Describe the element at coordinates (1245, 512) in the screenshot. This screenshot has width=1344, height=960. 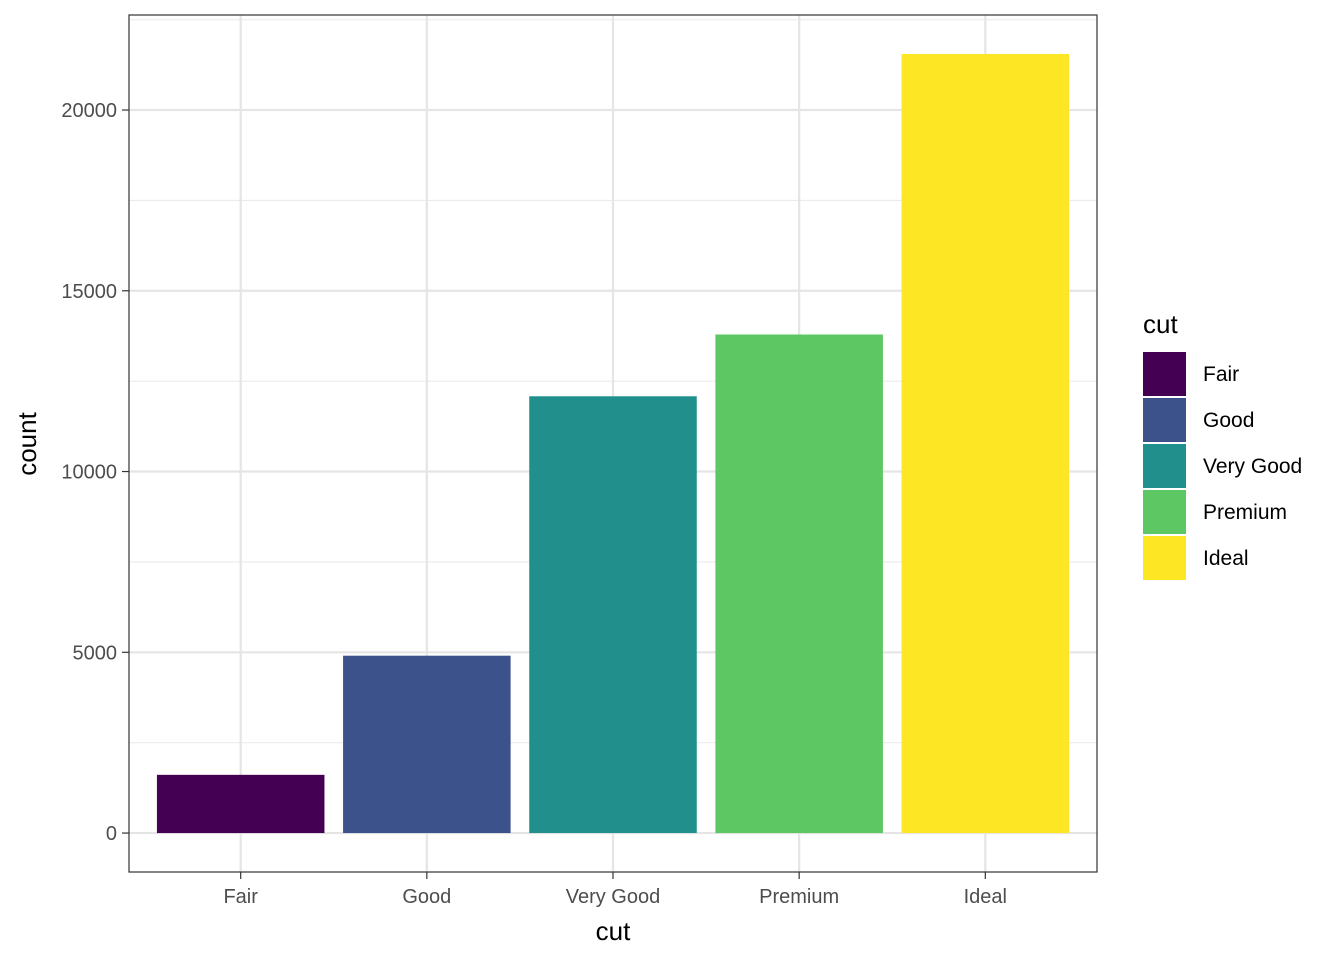
I see `legend-label: Premium` at that location.